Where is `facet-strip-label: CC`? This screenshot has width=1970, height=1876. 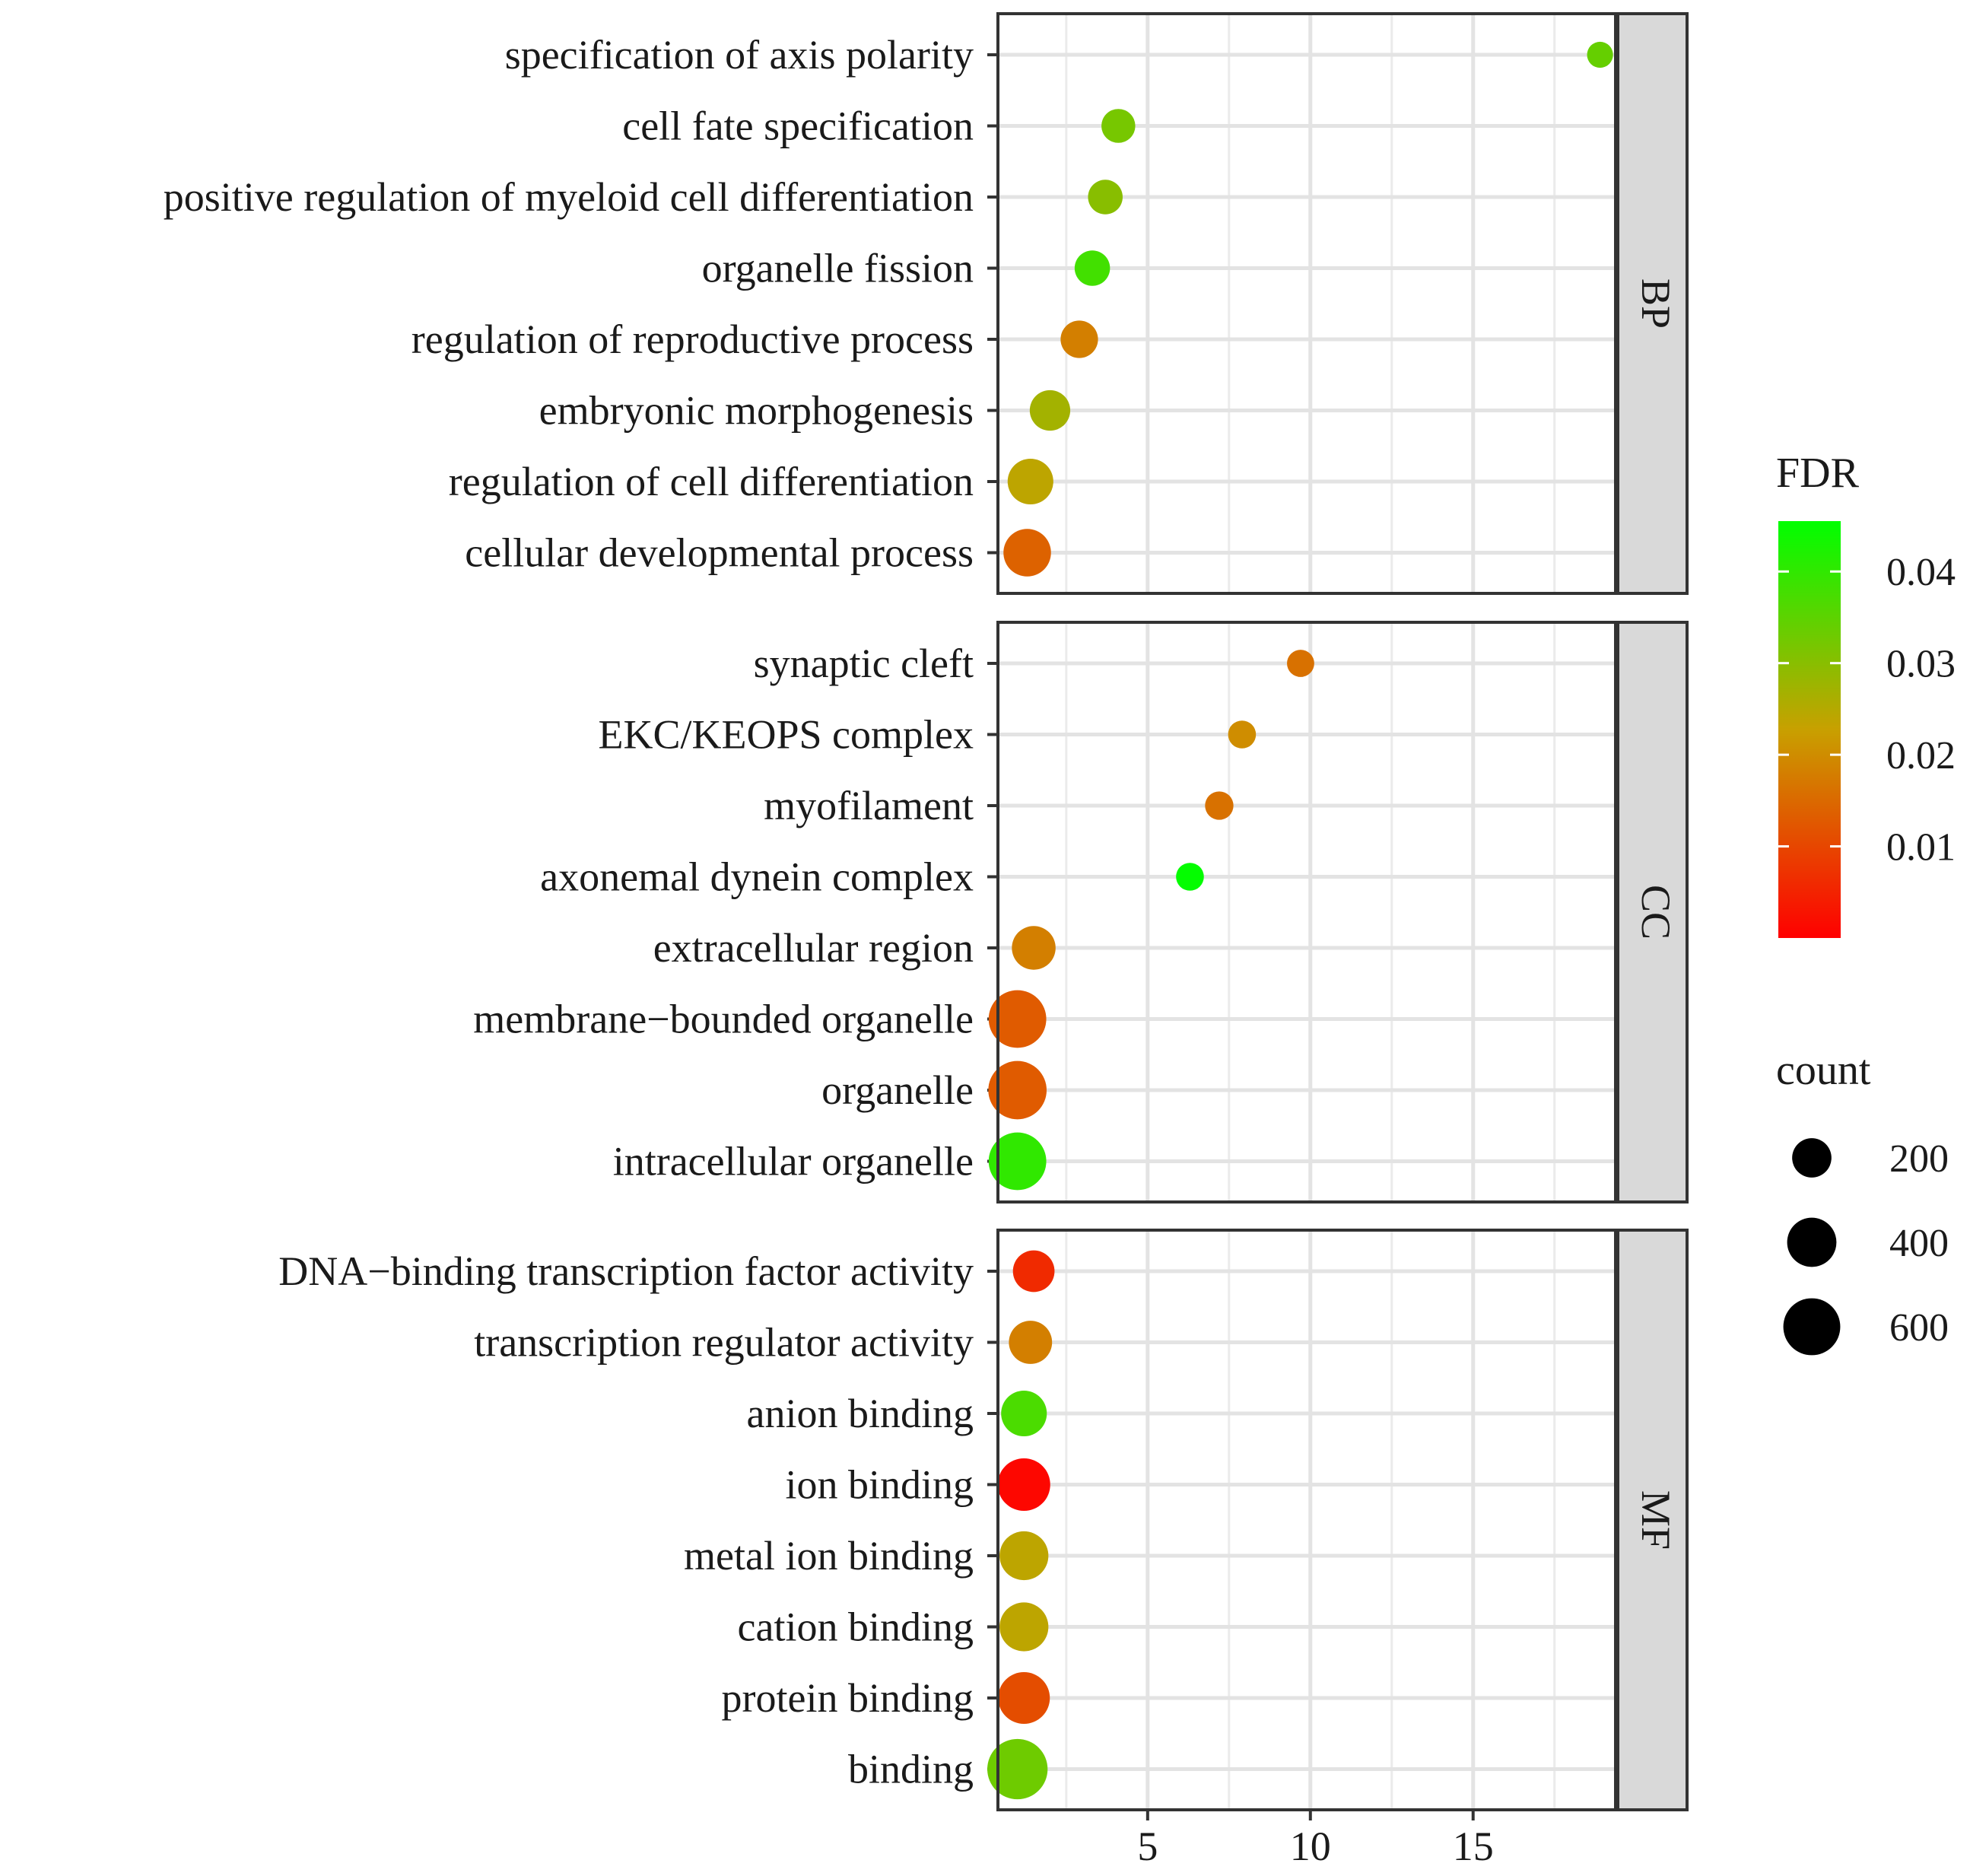 facet-strip-label: CC is located at coordinates (1656, 913).